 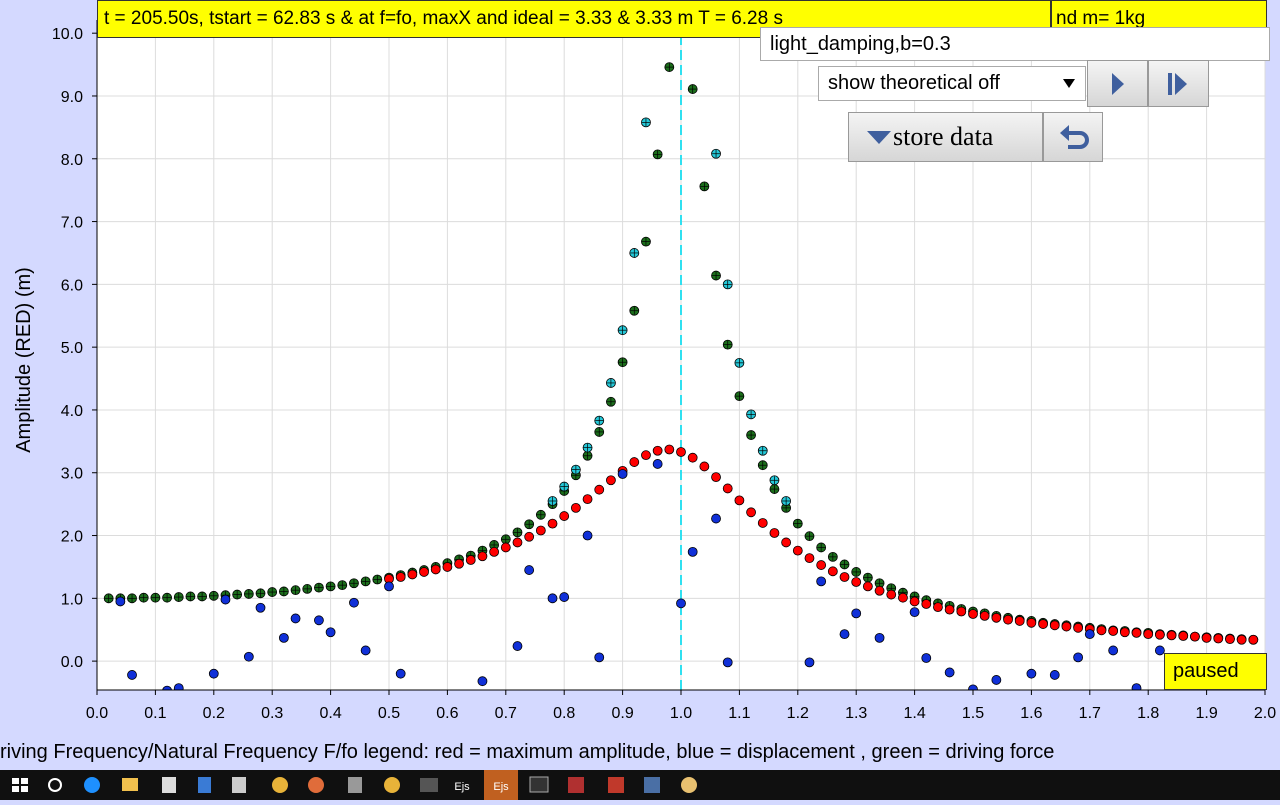 I want to click on x-tick-label: 2.0, so click(x=1265, y=713).